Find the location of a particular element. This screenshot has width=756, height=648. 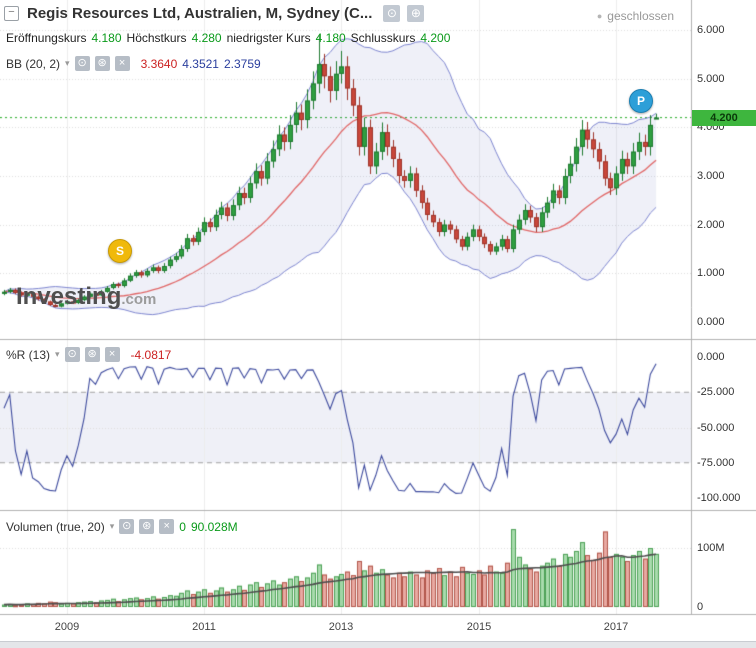

wr-axis-tick: -50.000 is located at coordinates (716, 428).